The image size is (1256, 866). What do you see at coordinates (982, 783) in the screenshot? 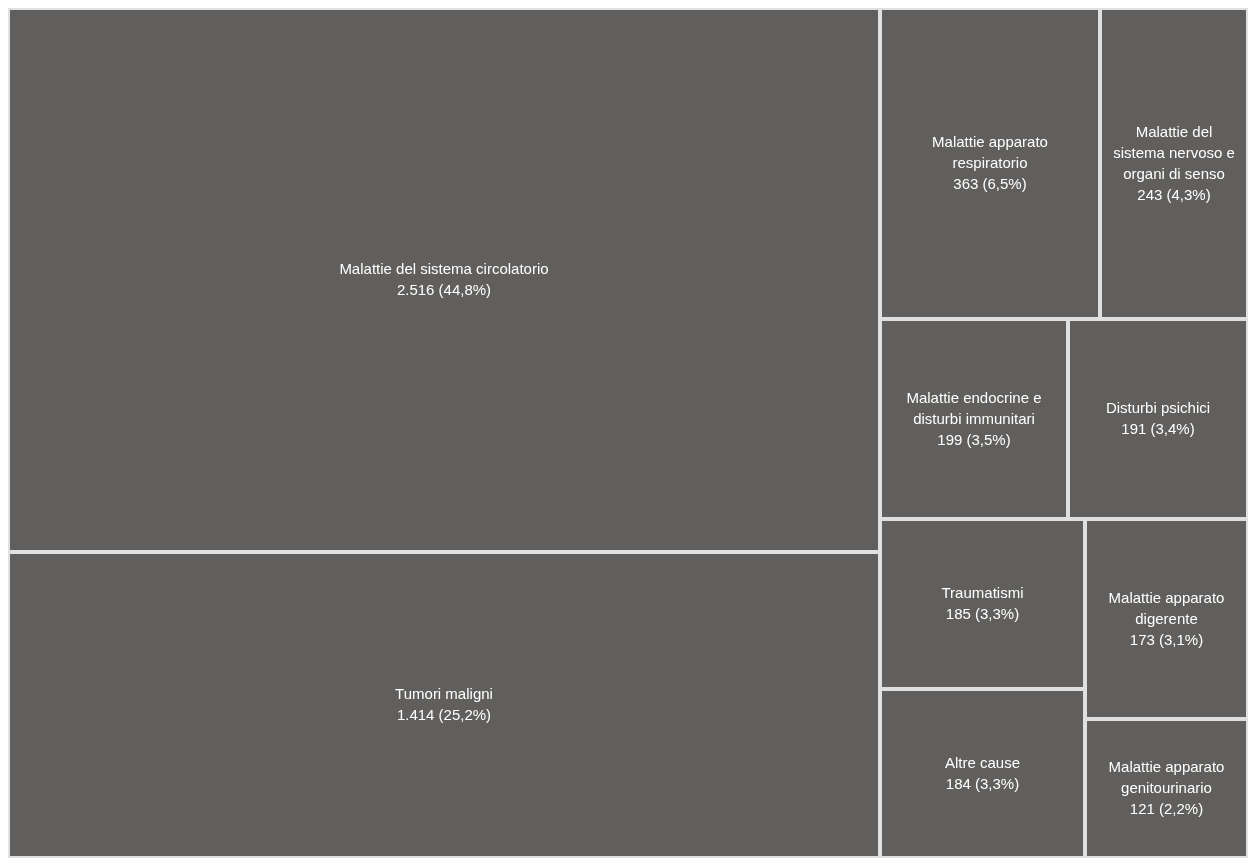
I see `data-label: 184 (3,3%)` at bounding box center [982, 783].